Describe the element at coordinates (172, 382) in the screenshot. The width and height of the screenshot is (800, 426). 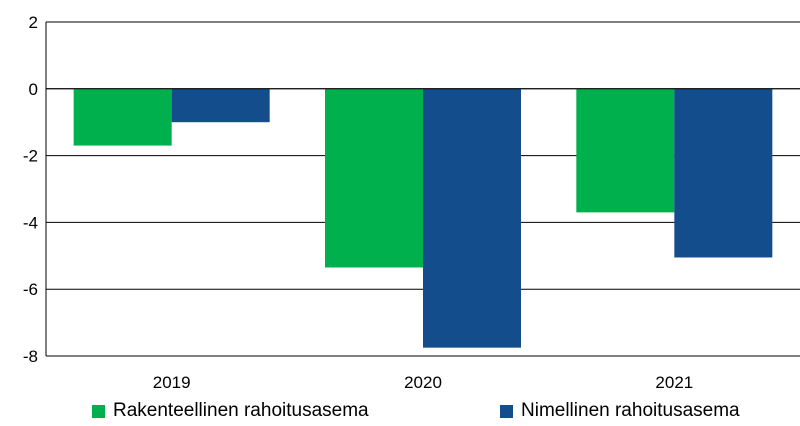
I see `x-tick-label: 2019` at that location.